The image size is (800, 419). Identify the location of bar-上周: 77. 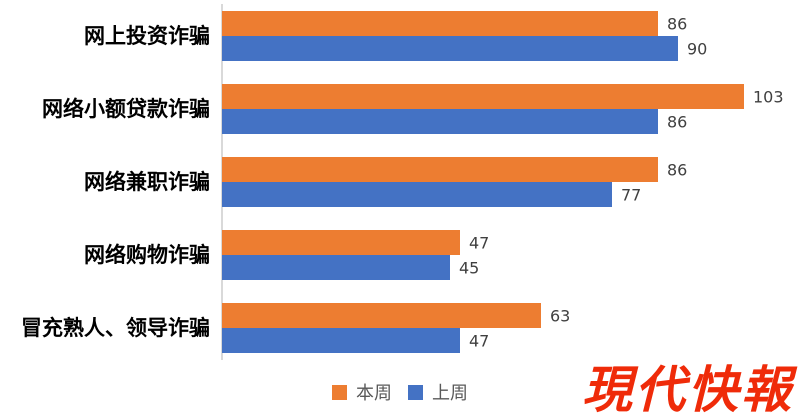
(431, 194).